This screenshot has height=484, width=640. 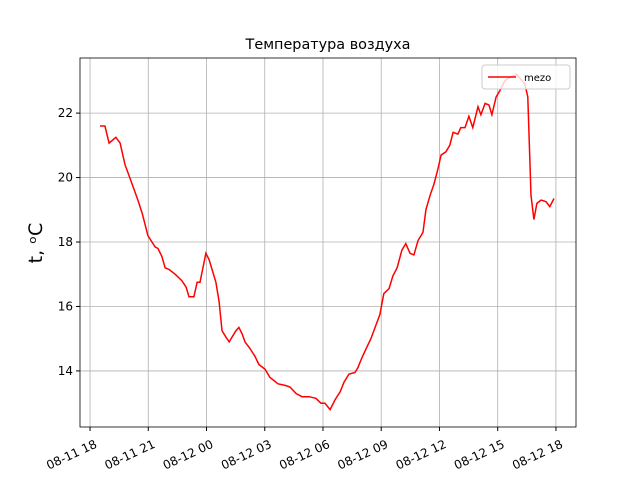 What do you see at coordinates (421, 454) in the screenshot?
I see `x-tick-label: 08-12 12` at bounding box center [421, 454].